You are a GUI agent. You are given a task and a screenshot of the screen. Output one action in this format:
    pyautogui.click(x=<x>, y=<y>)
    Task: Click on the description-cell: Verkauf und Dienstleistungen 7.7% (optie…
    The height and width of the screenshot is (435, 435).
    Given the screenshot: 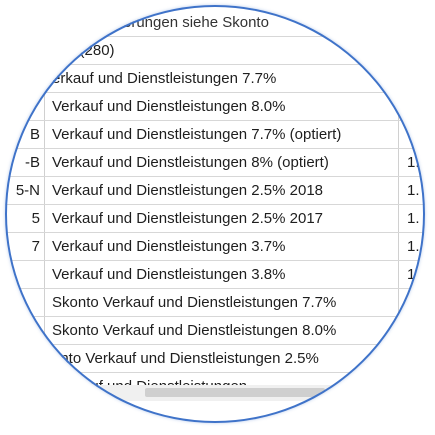 What is the action you would take?
    pyautogui.click(x=222, y=134)
    